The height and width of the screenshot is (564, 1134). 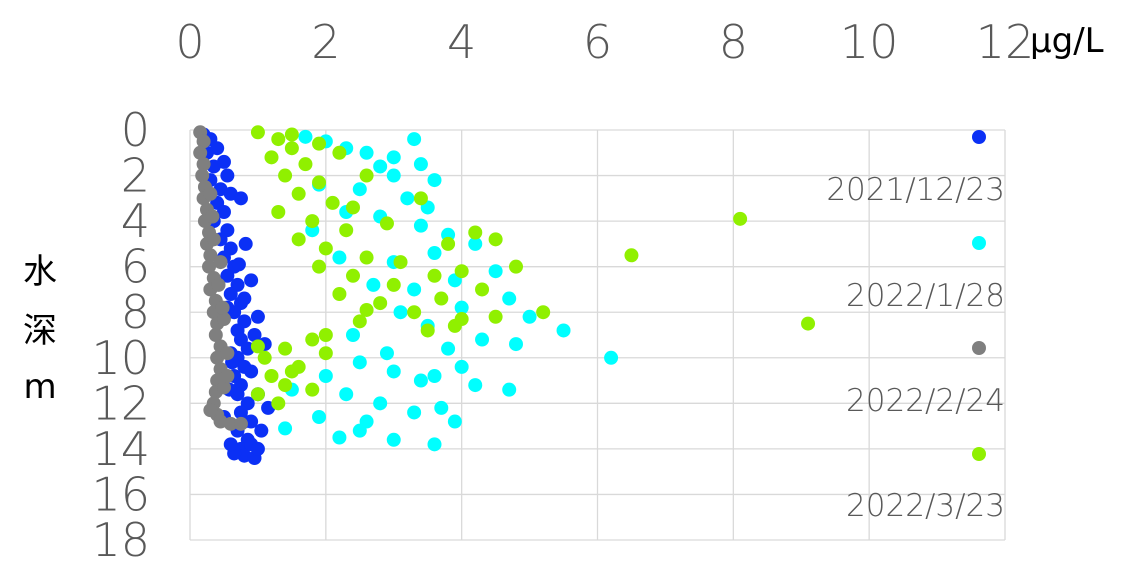 I want to click on y-tick-label: 18, so click(x=120, y=538).